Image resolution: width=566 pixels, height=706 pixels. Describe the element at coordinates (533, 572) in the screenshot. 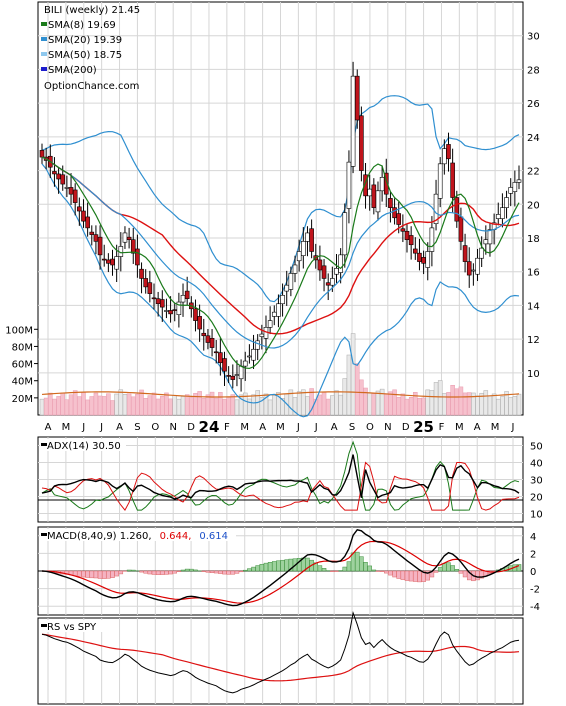

I see `macd-tick-label: 0` at that location.